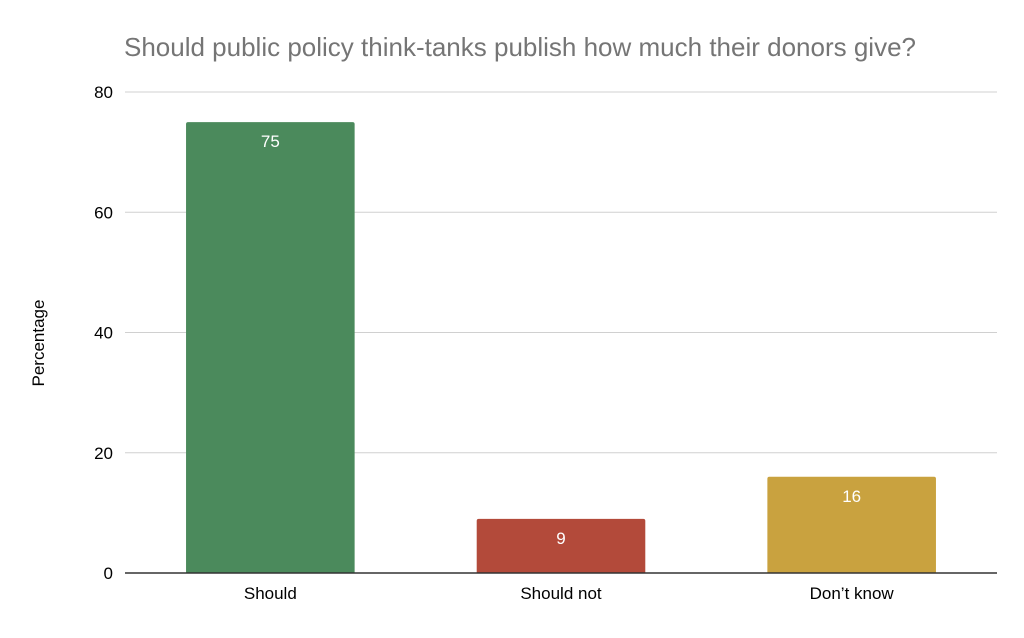 This screenshot has height=638, width=1024. Describe the element at coordinates (561, 593) in the screenshot. I see `x-tick-label: Should not` at that location.